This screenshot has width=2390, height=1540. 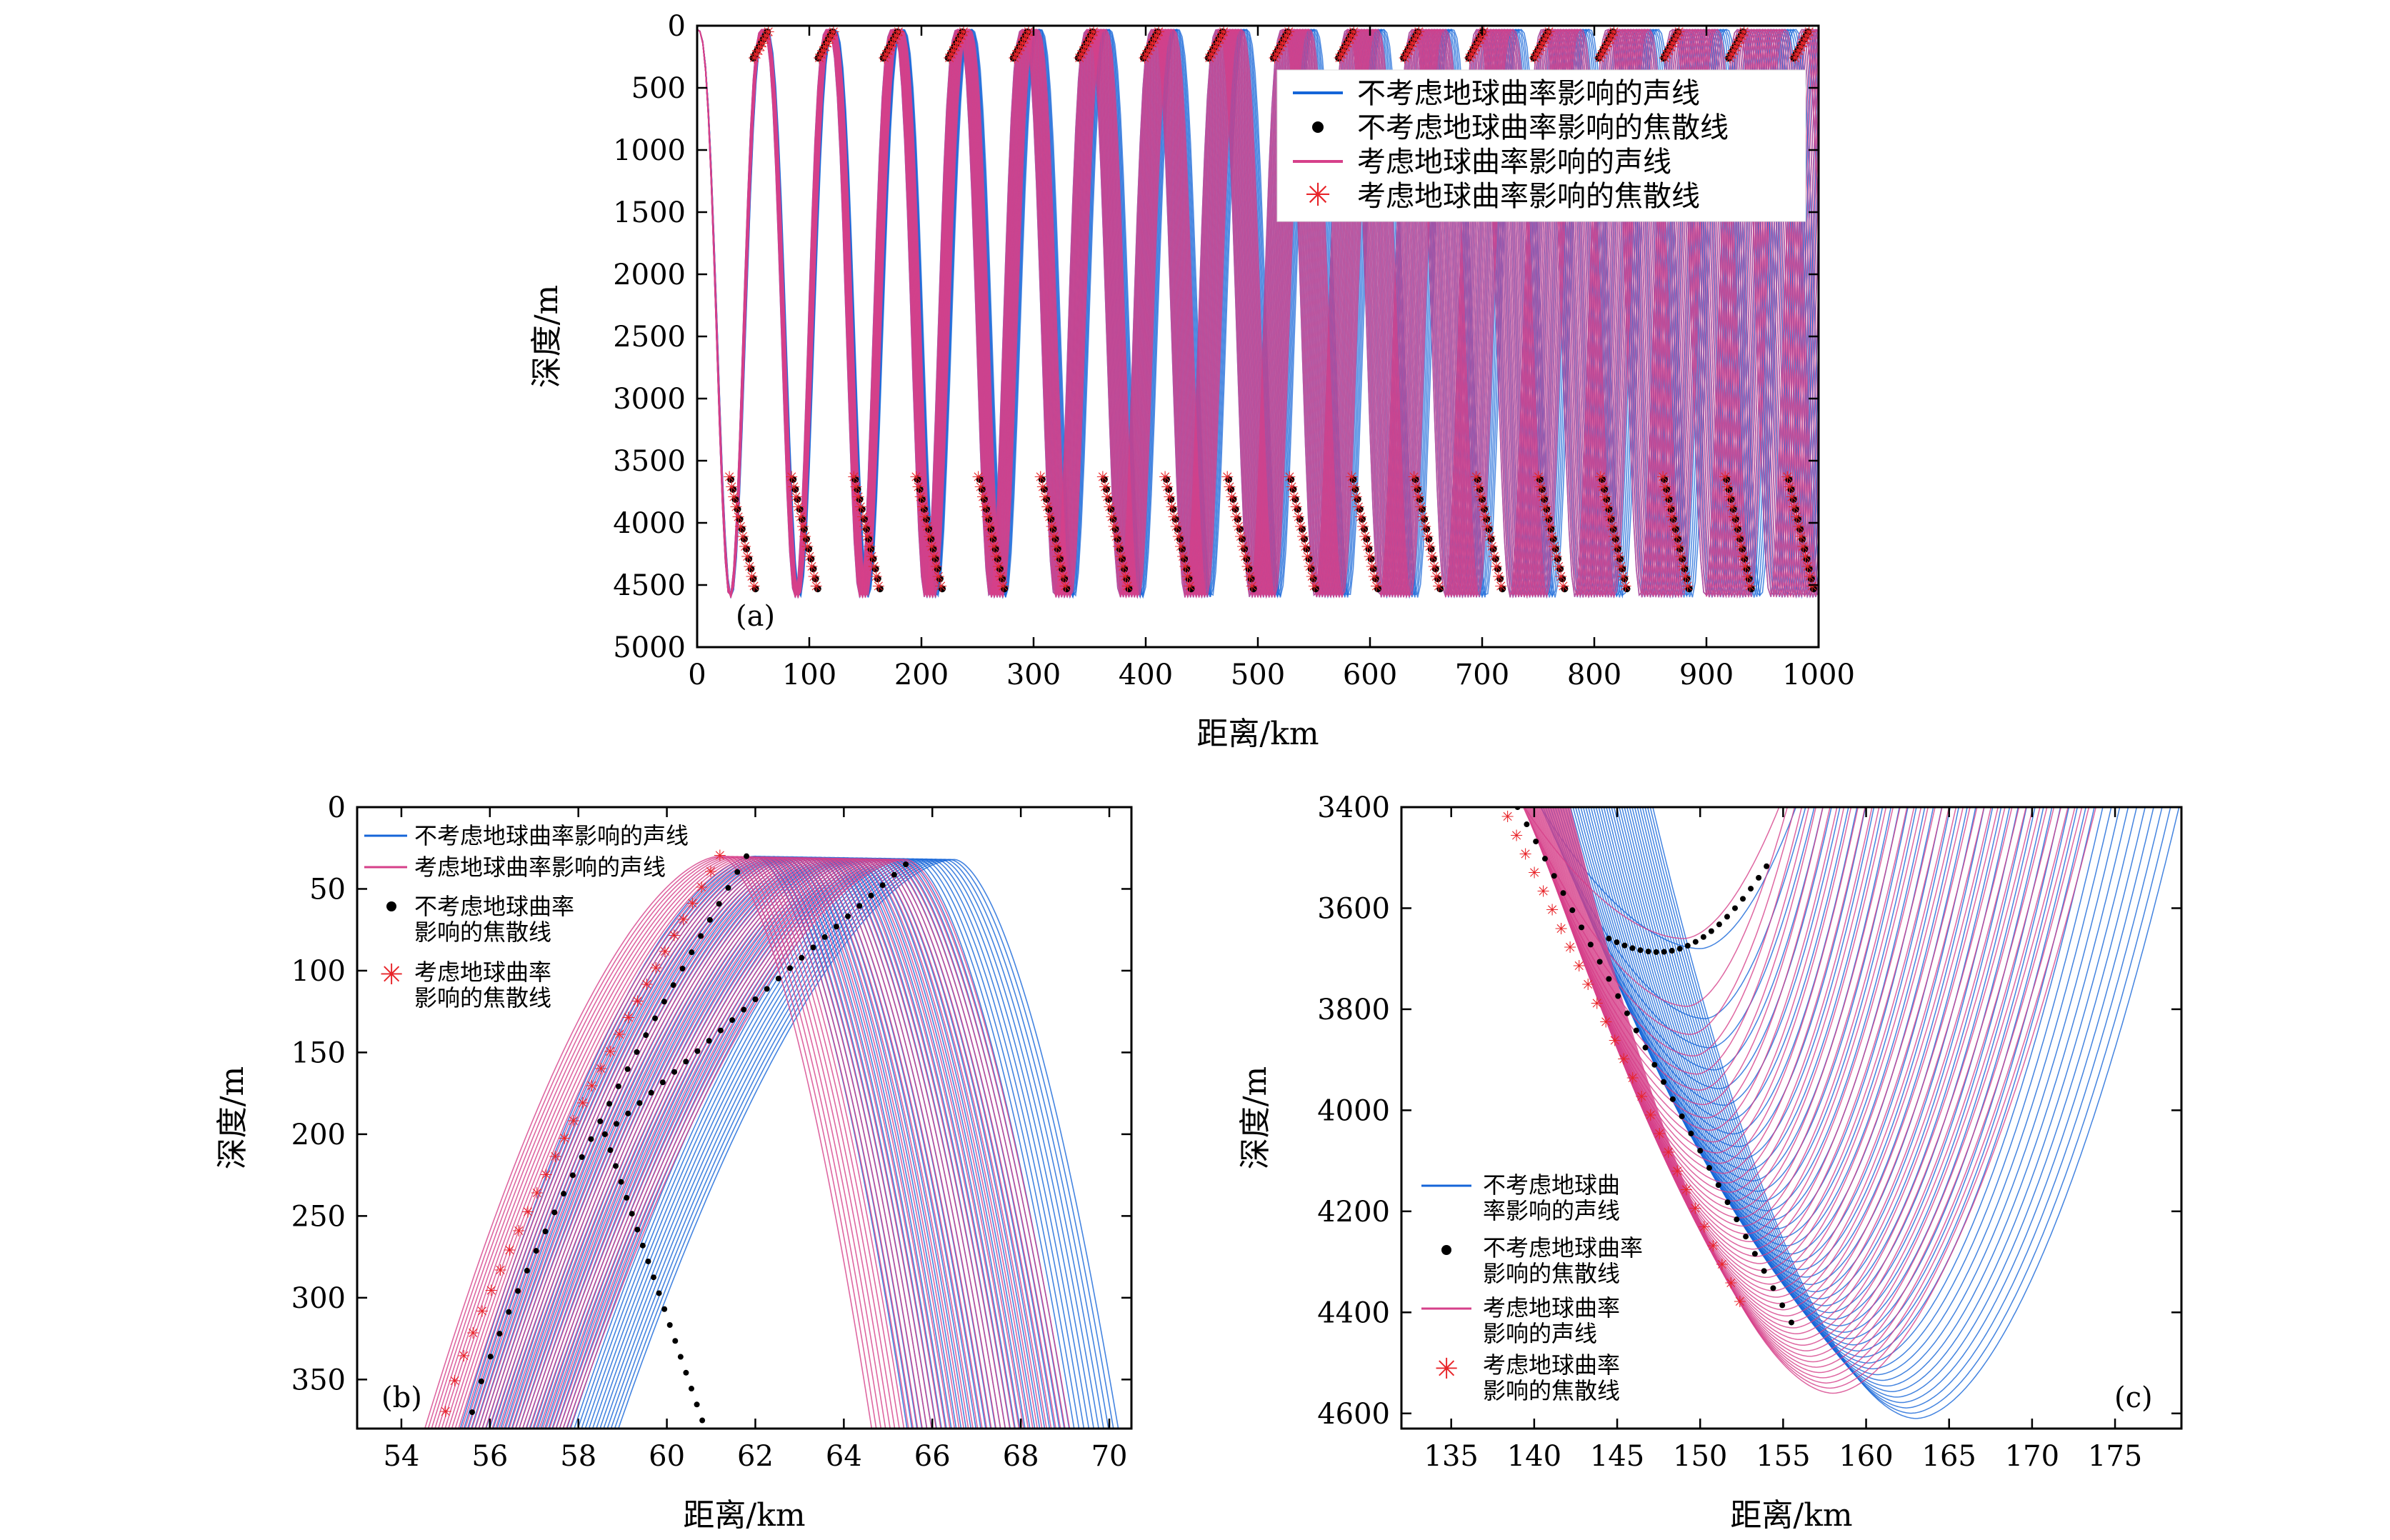 What do you see at coordinates (932, 1456) in the screenshot?
I see `axis-b-xtick-label: 66` at bounding box center [932, 1456].